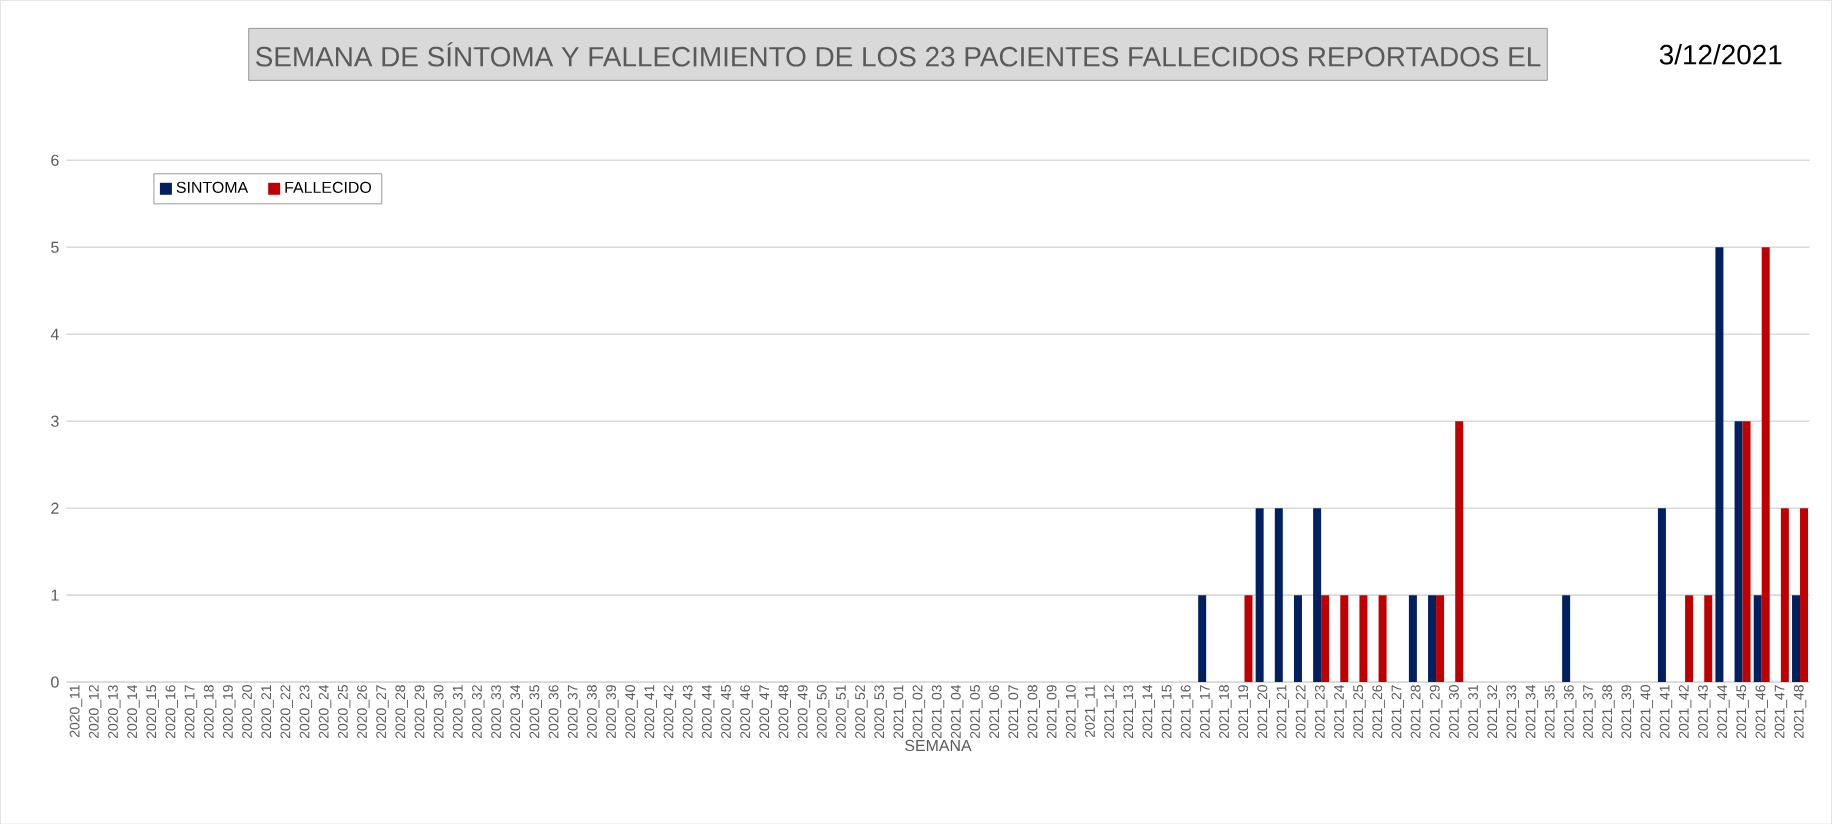 The height and width of the screenshot is (824, 1832). Describe the element at coordinates (1720, 54) in the screenshot. I see `chart-subtitle: 3/12/2021` at that location.